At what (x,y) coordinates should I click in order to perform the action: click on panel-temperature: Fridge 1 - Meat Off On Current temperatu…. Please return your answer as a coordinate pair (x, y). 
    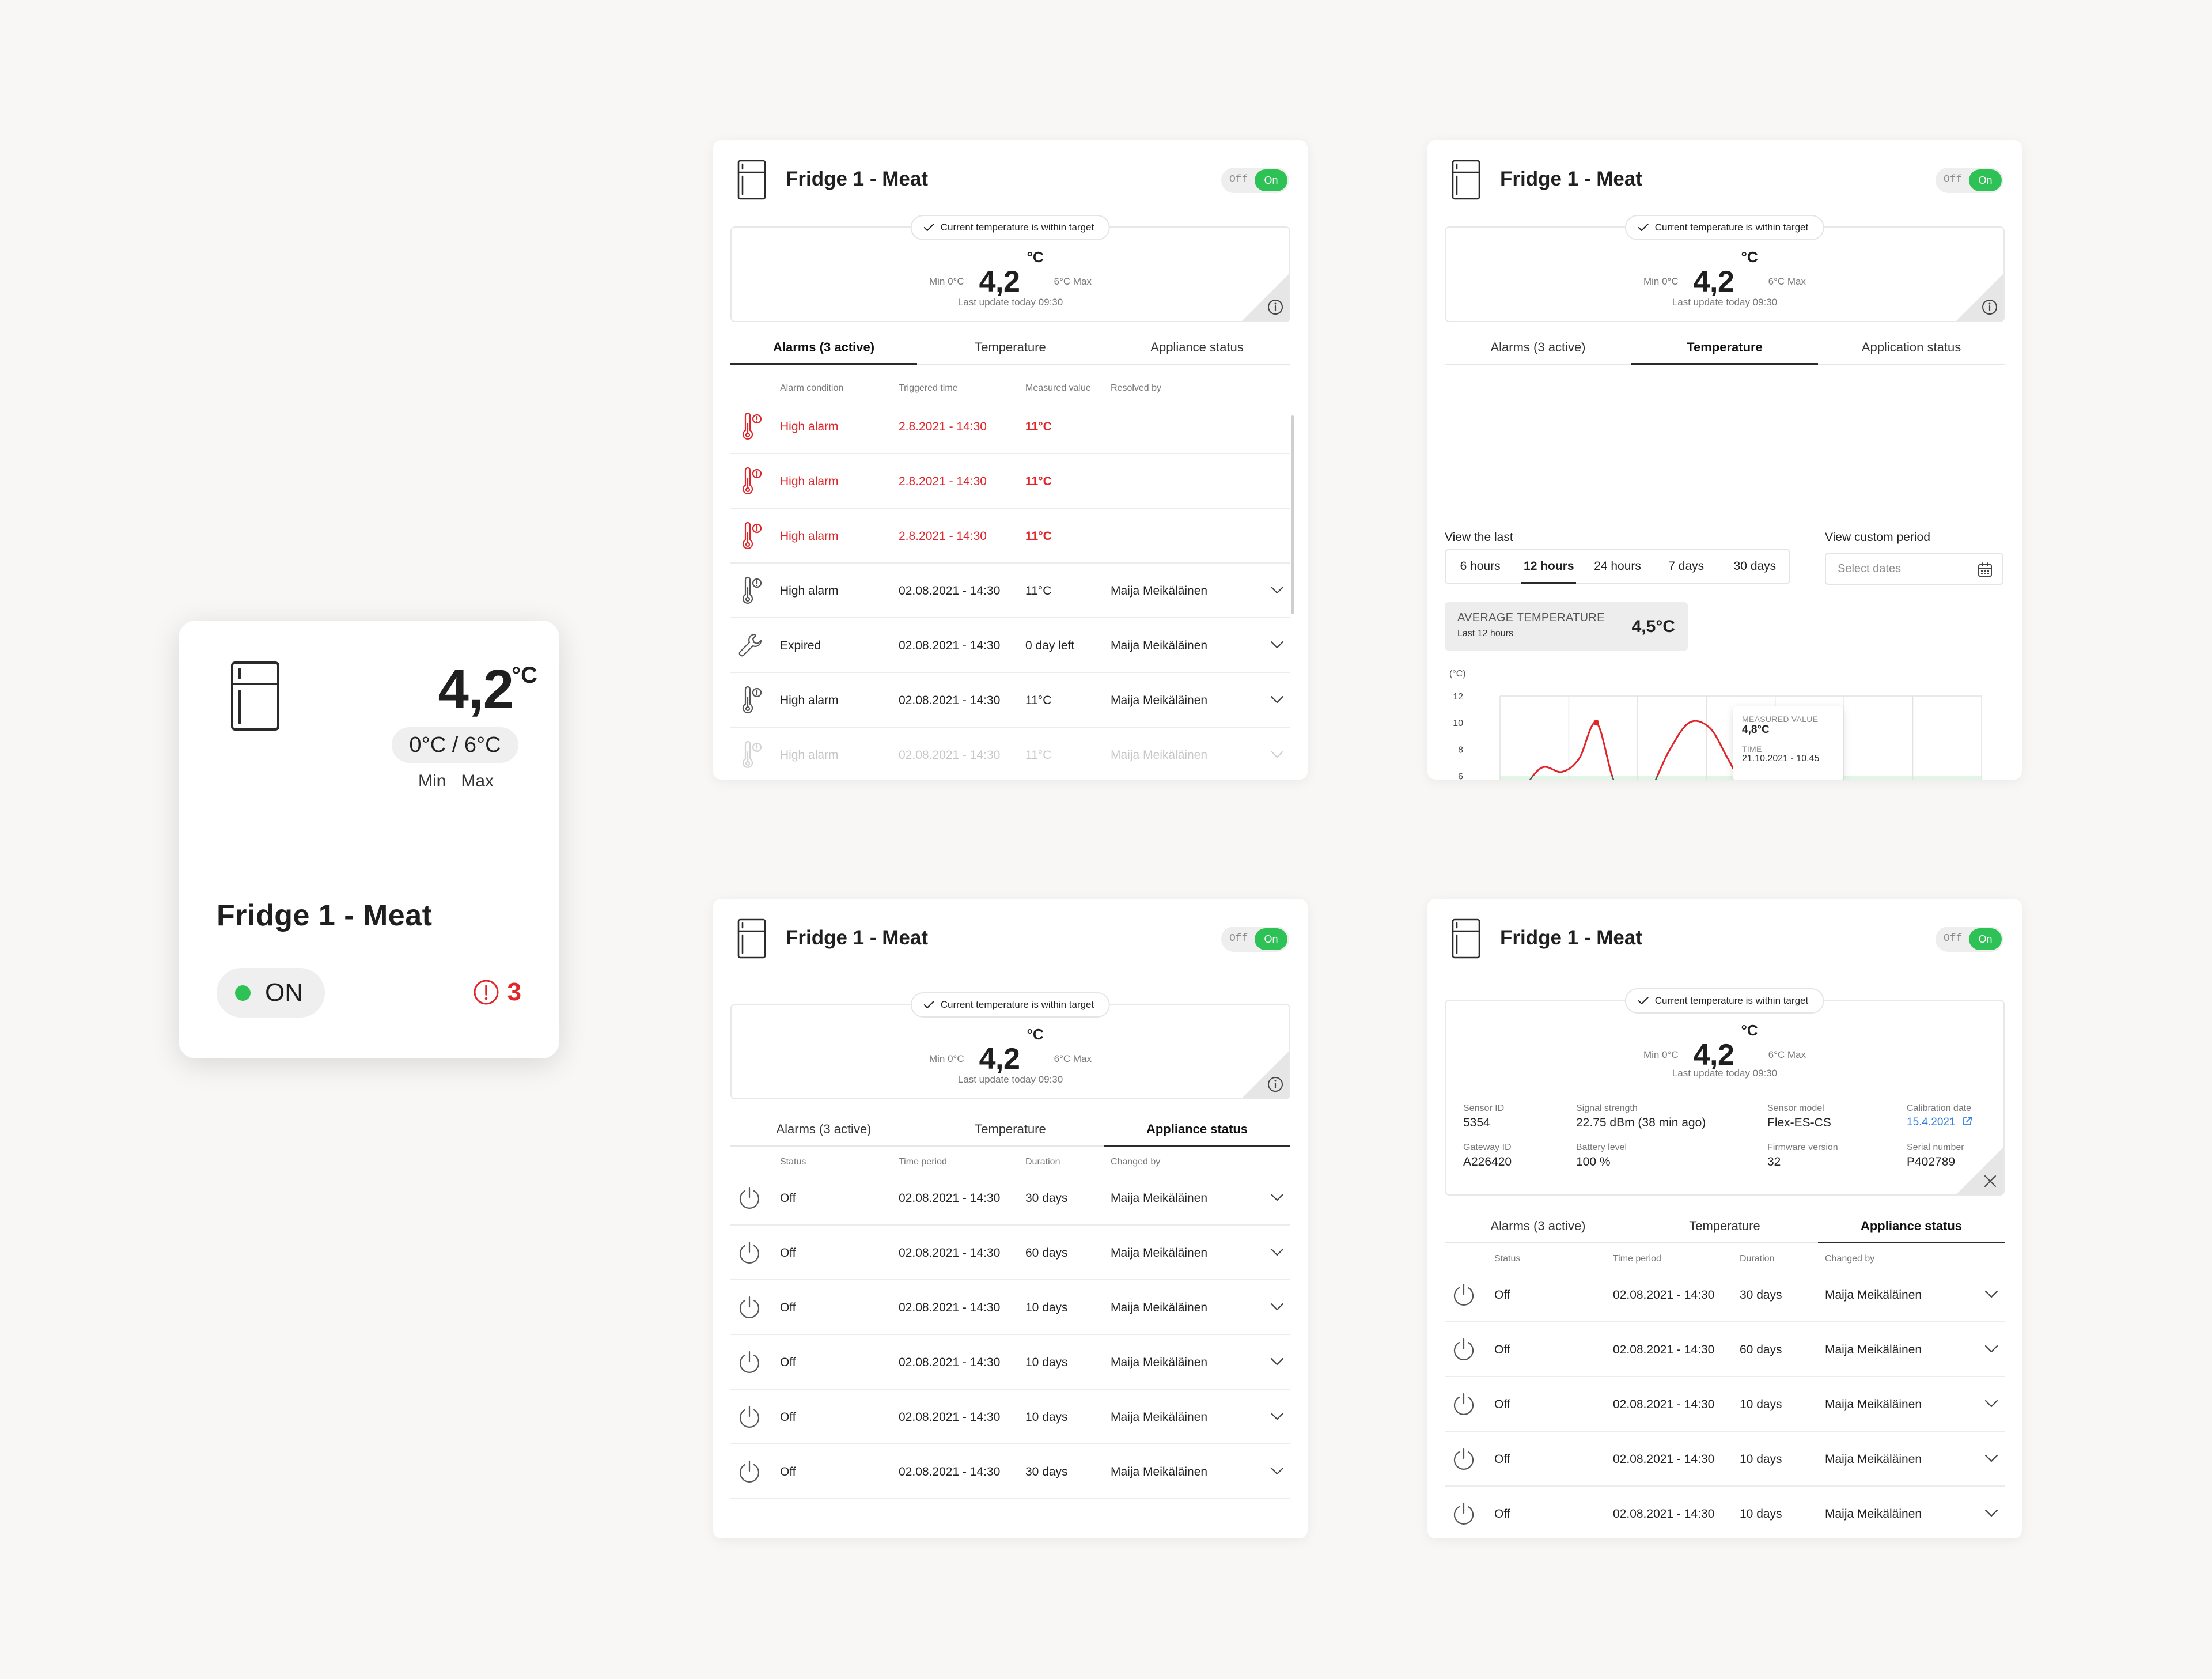
    Looking at the image, I should click on (1724, 460).